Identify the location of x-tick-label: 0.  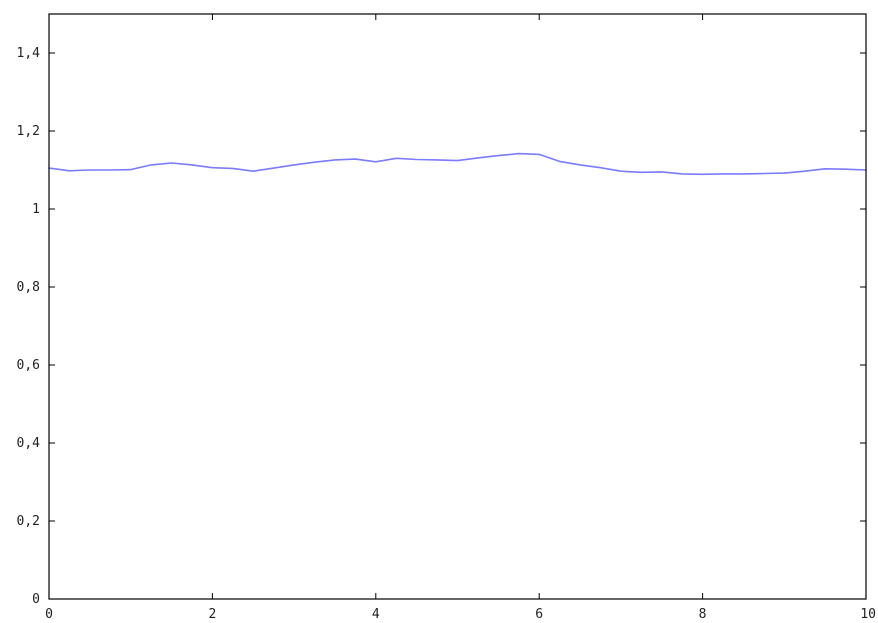
(49, 614).